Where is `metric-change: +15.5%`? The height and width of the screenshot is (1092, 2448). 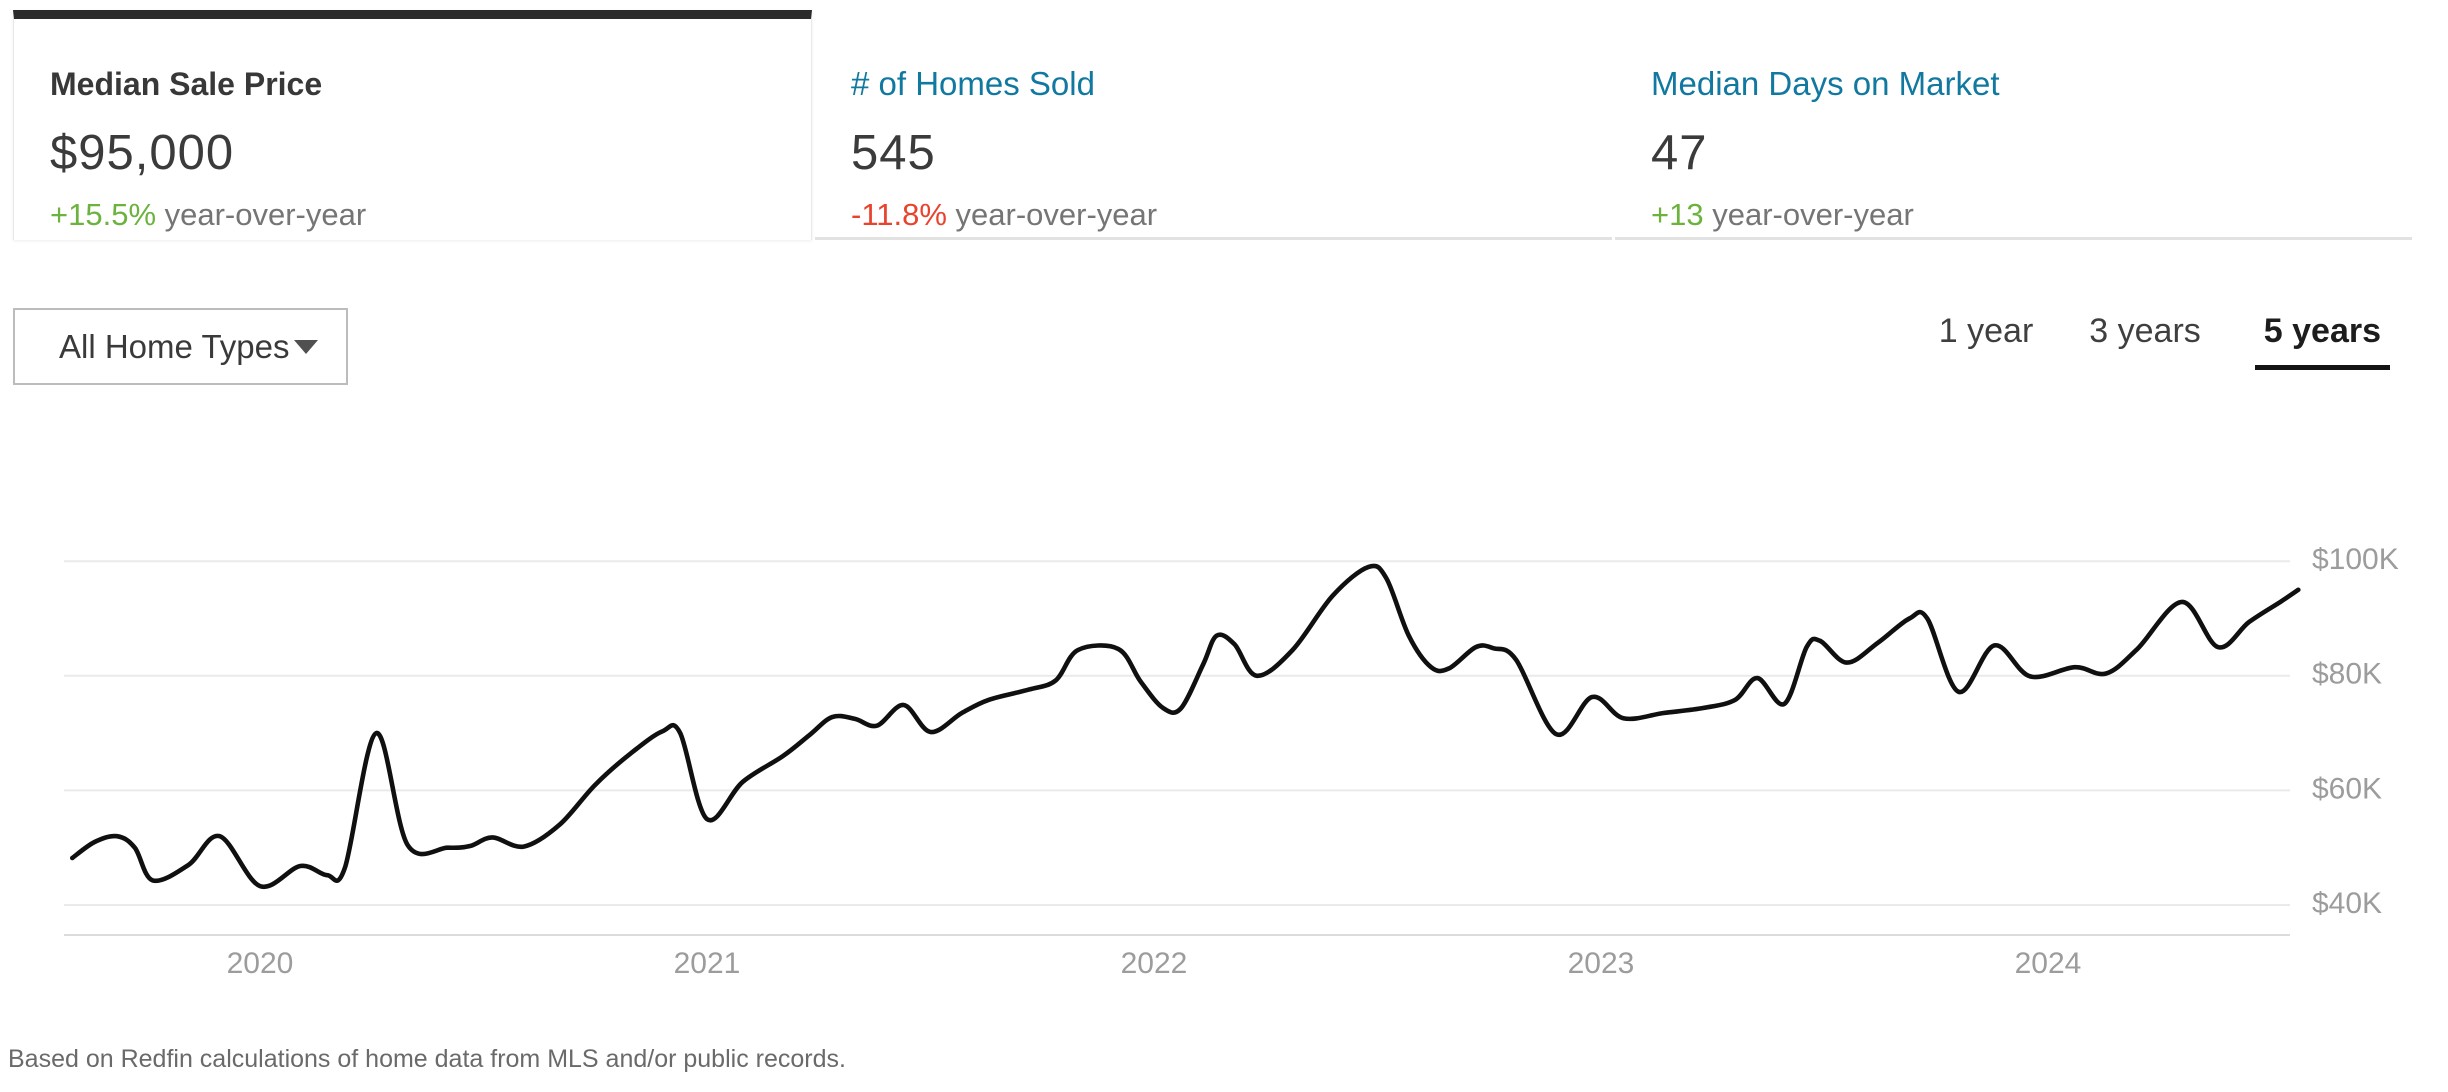 metric-change: +15.5% is located at coordinates (103, 214).